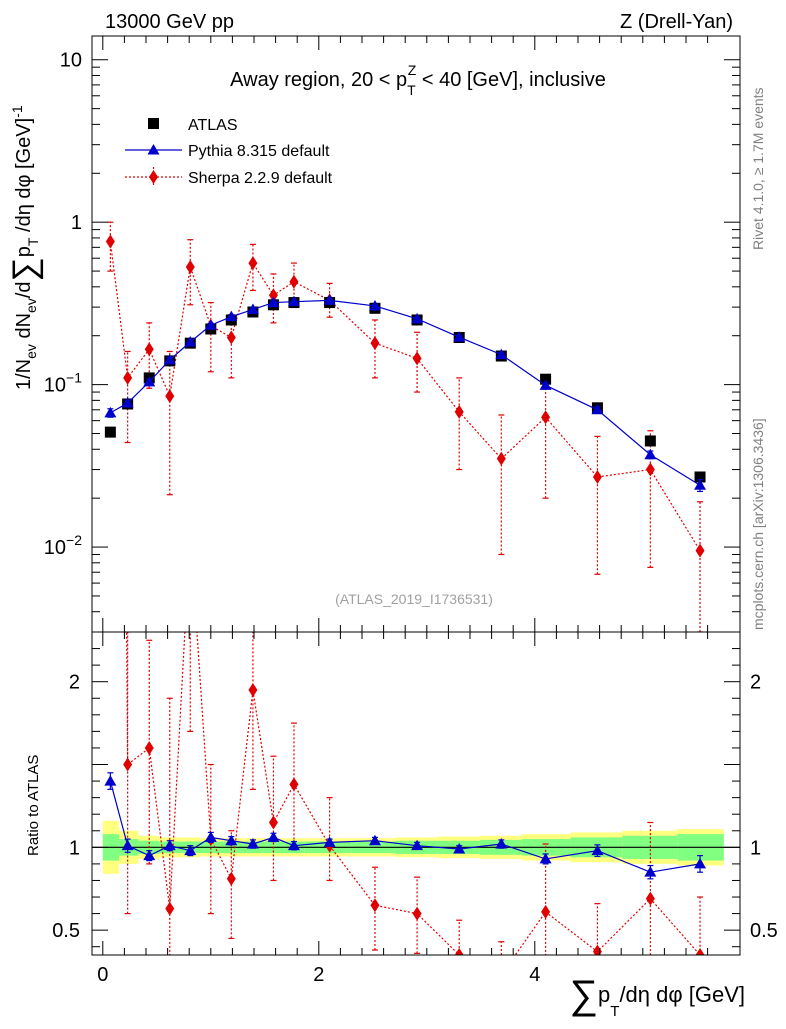 The image size is (786, 1029). What do you see at coordinates (411, 90) in the screenshot?
I see `title-sub-t: T` at bounding box center [411, 90].